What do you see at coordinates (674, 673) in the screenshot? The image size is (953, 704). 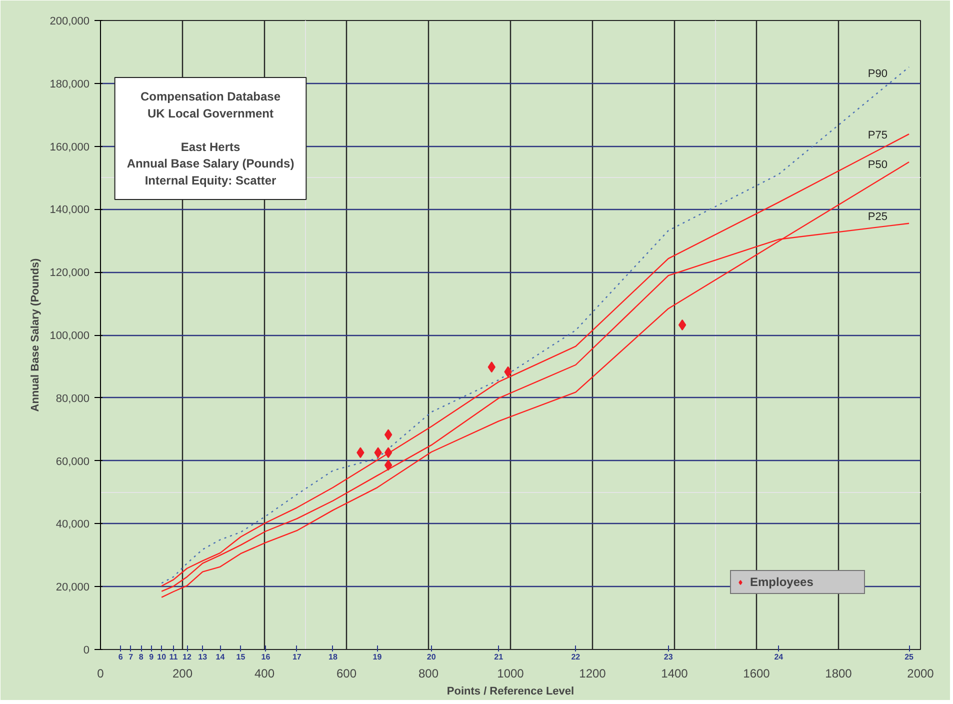 I see `x-tick-label: 1400` at bounding box center [674, 673].